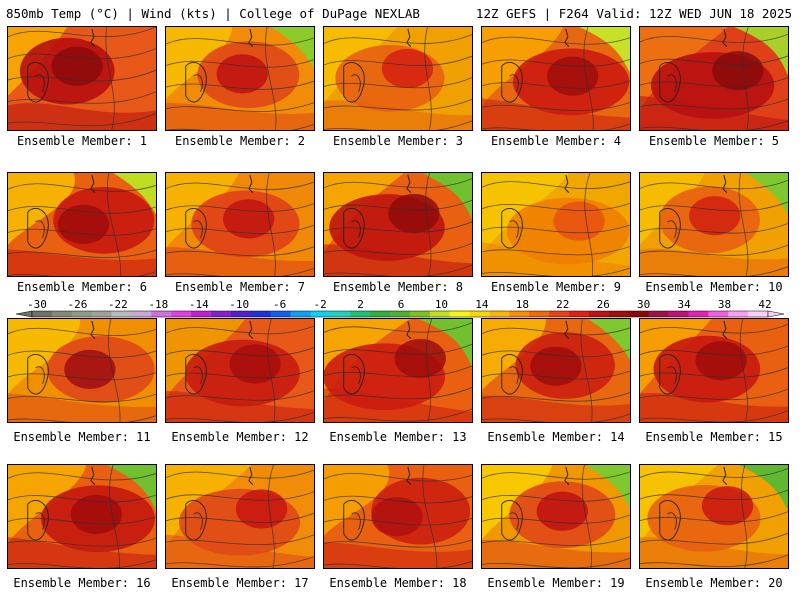 Image resolution: width=800 pixels, height=600 pixels. What do you see at coordinates (398, 437) in the screenshot?
I see `ensemble-member-label: Ensemble Member: 13` at bounding box center [398, 437].